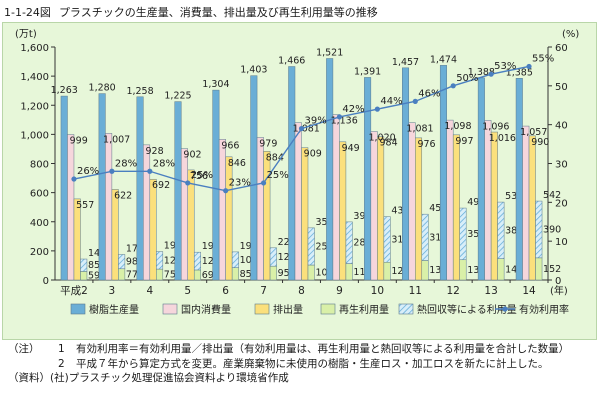  I want to click on label-heat-recovery: 355, so click(476, 234).